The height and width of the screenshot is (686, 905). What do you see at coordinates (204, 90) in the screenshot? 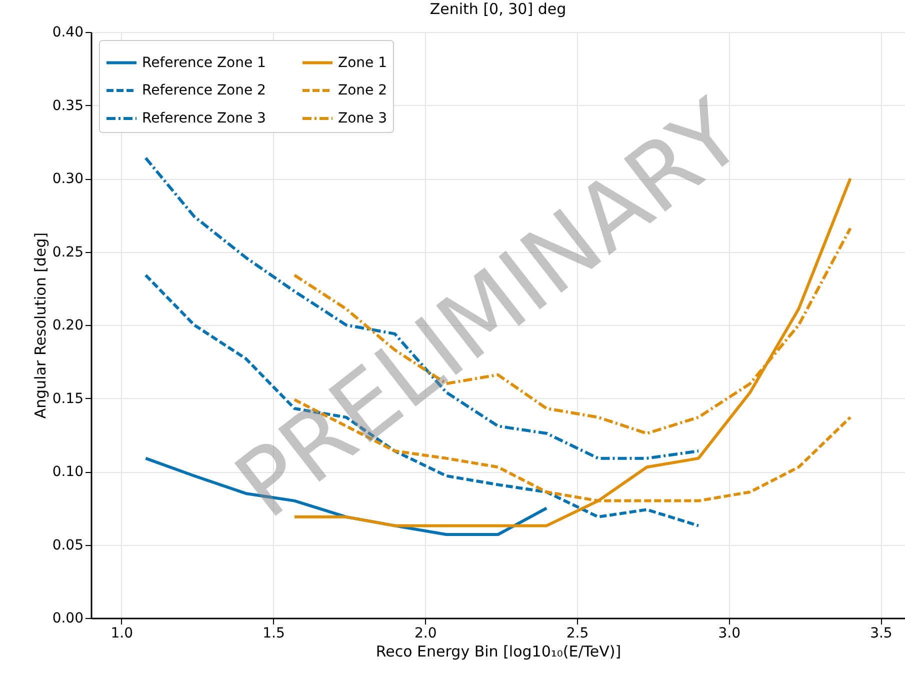
I see `legend-label: Reference Zone 2` at bounding box center [204, 90].